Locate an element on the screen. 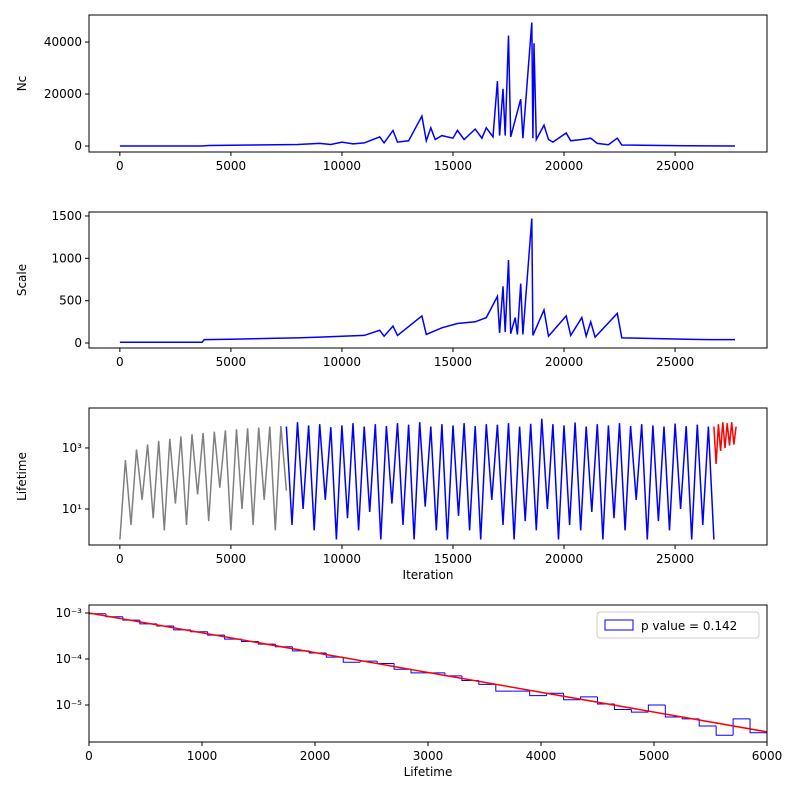  y-axis-label: Nc is located at coordinates (22, 84).